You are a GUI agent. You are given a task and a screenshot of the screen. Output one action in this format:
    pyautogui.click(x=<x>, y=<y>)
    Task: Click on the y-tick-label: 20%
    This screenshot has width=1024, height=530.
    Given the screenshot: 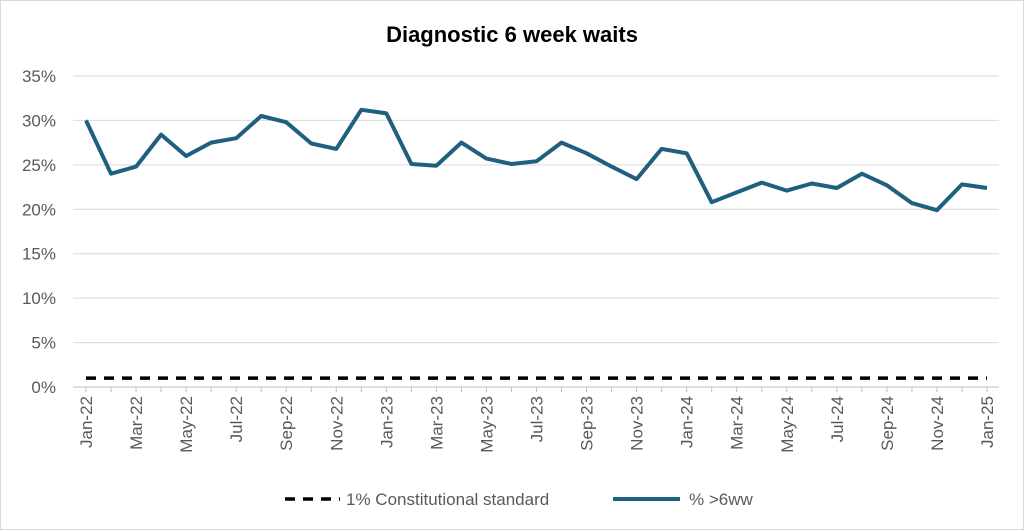 What is the action you would take?
    pyautogui.click(x=39, y=209)
    